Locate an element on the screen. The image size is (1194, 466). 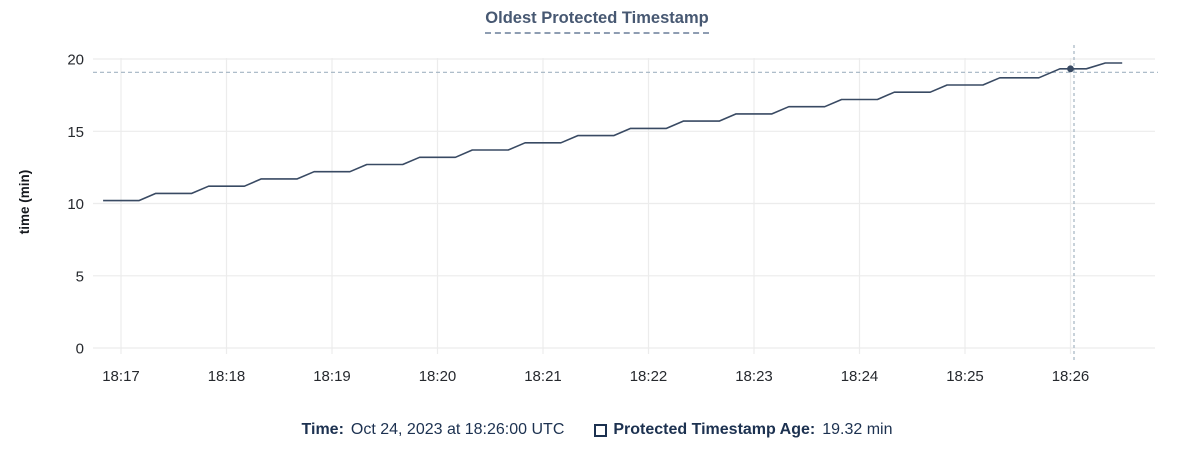
y-tick-label: 0 is located at coordinates (80, 349).